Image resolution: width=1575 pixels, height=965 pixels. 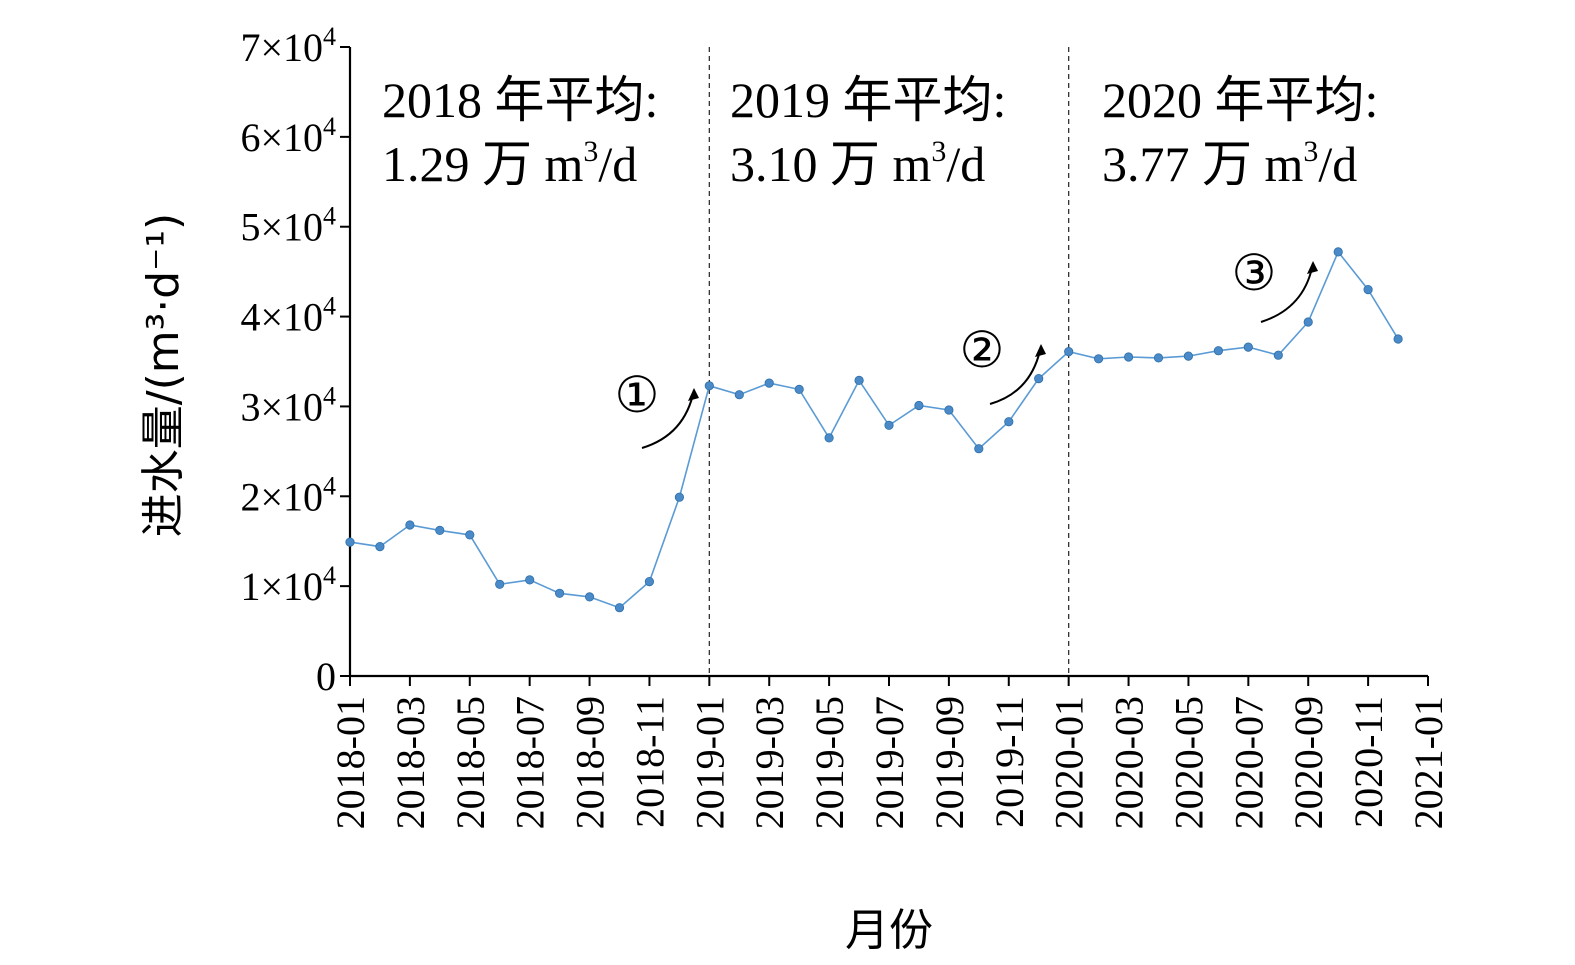 What do you see at coordinates (288, 405) in the screenshot?
I see `y-tick-label: 3×10⁴` at bounding box center [288, 405].